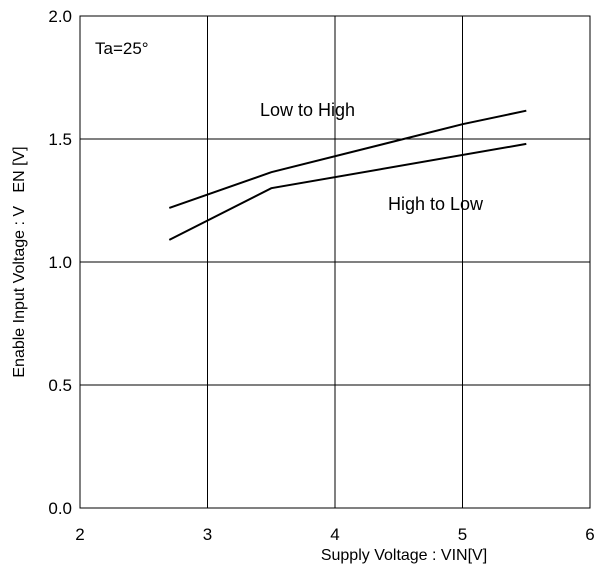 The image size is (599, 574). I want to click on x-tick-label-3: 5, so click(462, 534).